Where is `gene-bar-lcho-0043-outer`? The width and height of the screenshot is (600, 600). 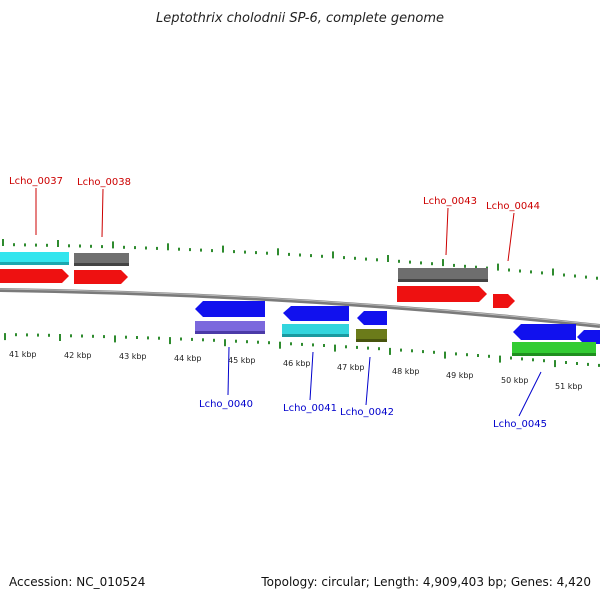 gene-bar-lcho-0043-outer is located at coordinates (443, 274).